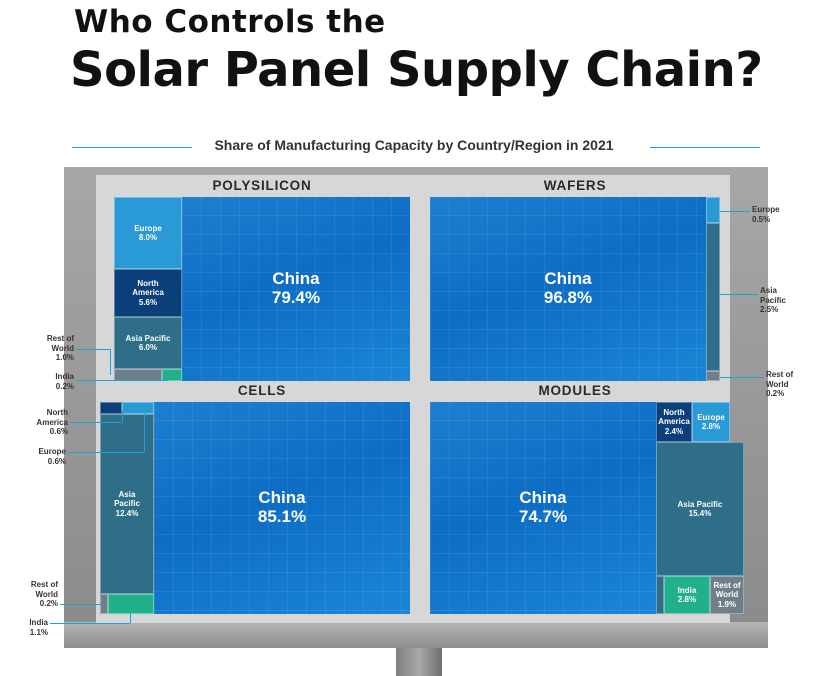 This screenshot has width=828, height=676. What do you see at coordinates (52, 456) in the screenshot?
I see `label-cells-europe: Europe 0.6%` at bounding box center [52, 456].